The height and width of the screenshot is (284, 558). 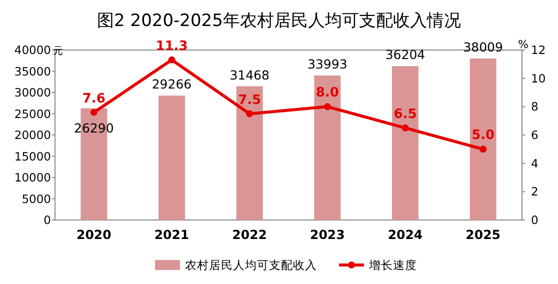 I want to click on x-tick-label: 2021, so click(x=172, y=234).